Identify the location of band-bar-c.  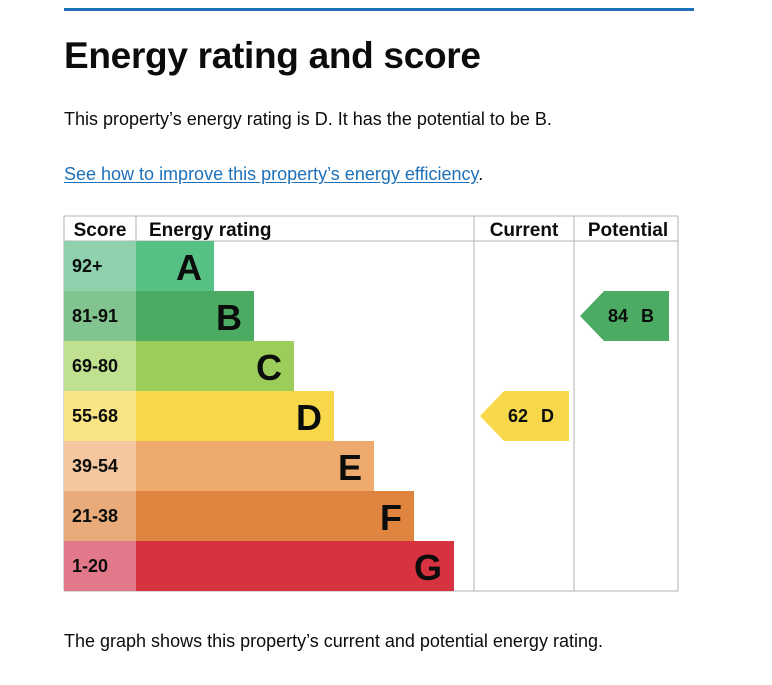
(215, 366).